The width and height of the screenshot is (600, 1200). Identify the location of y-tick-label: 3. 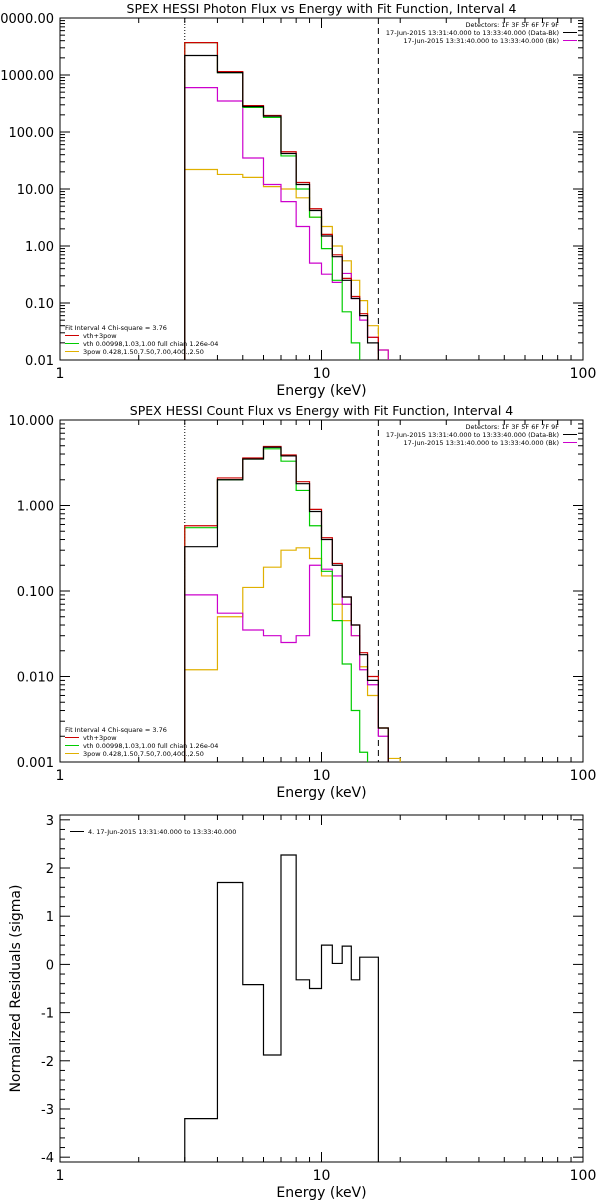
(50, 821).